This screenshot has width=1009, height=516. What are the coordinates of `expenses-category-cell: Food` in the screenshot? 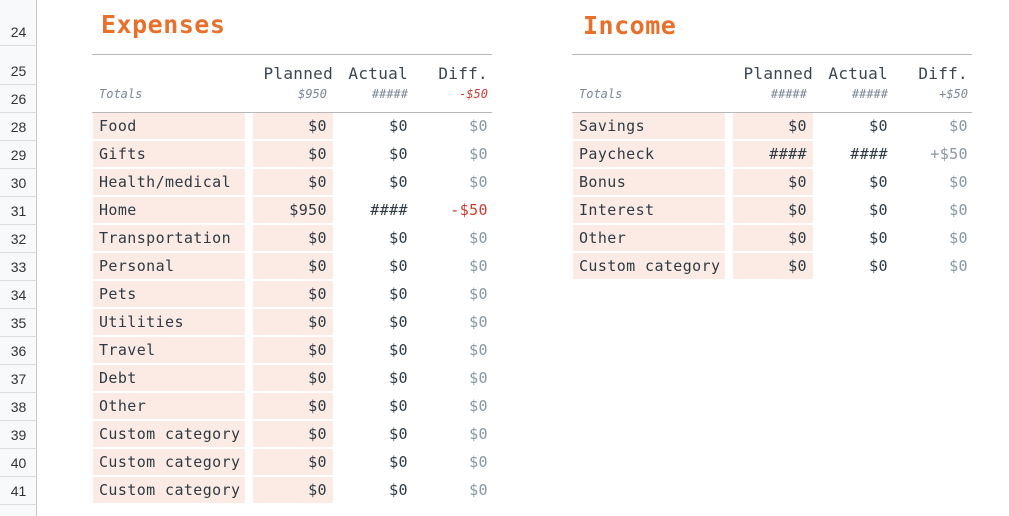 It's located at (169, 126).